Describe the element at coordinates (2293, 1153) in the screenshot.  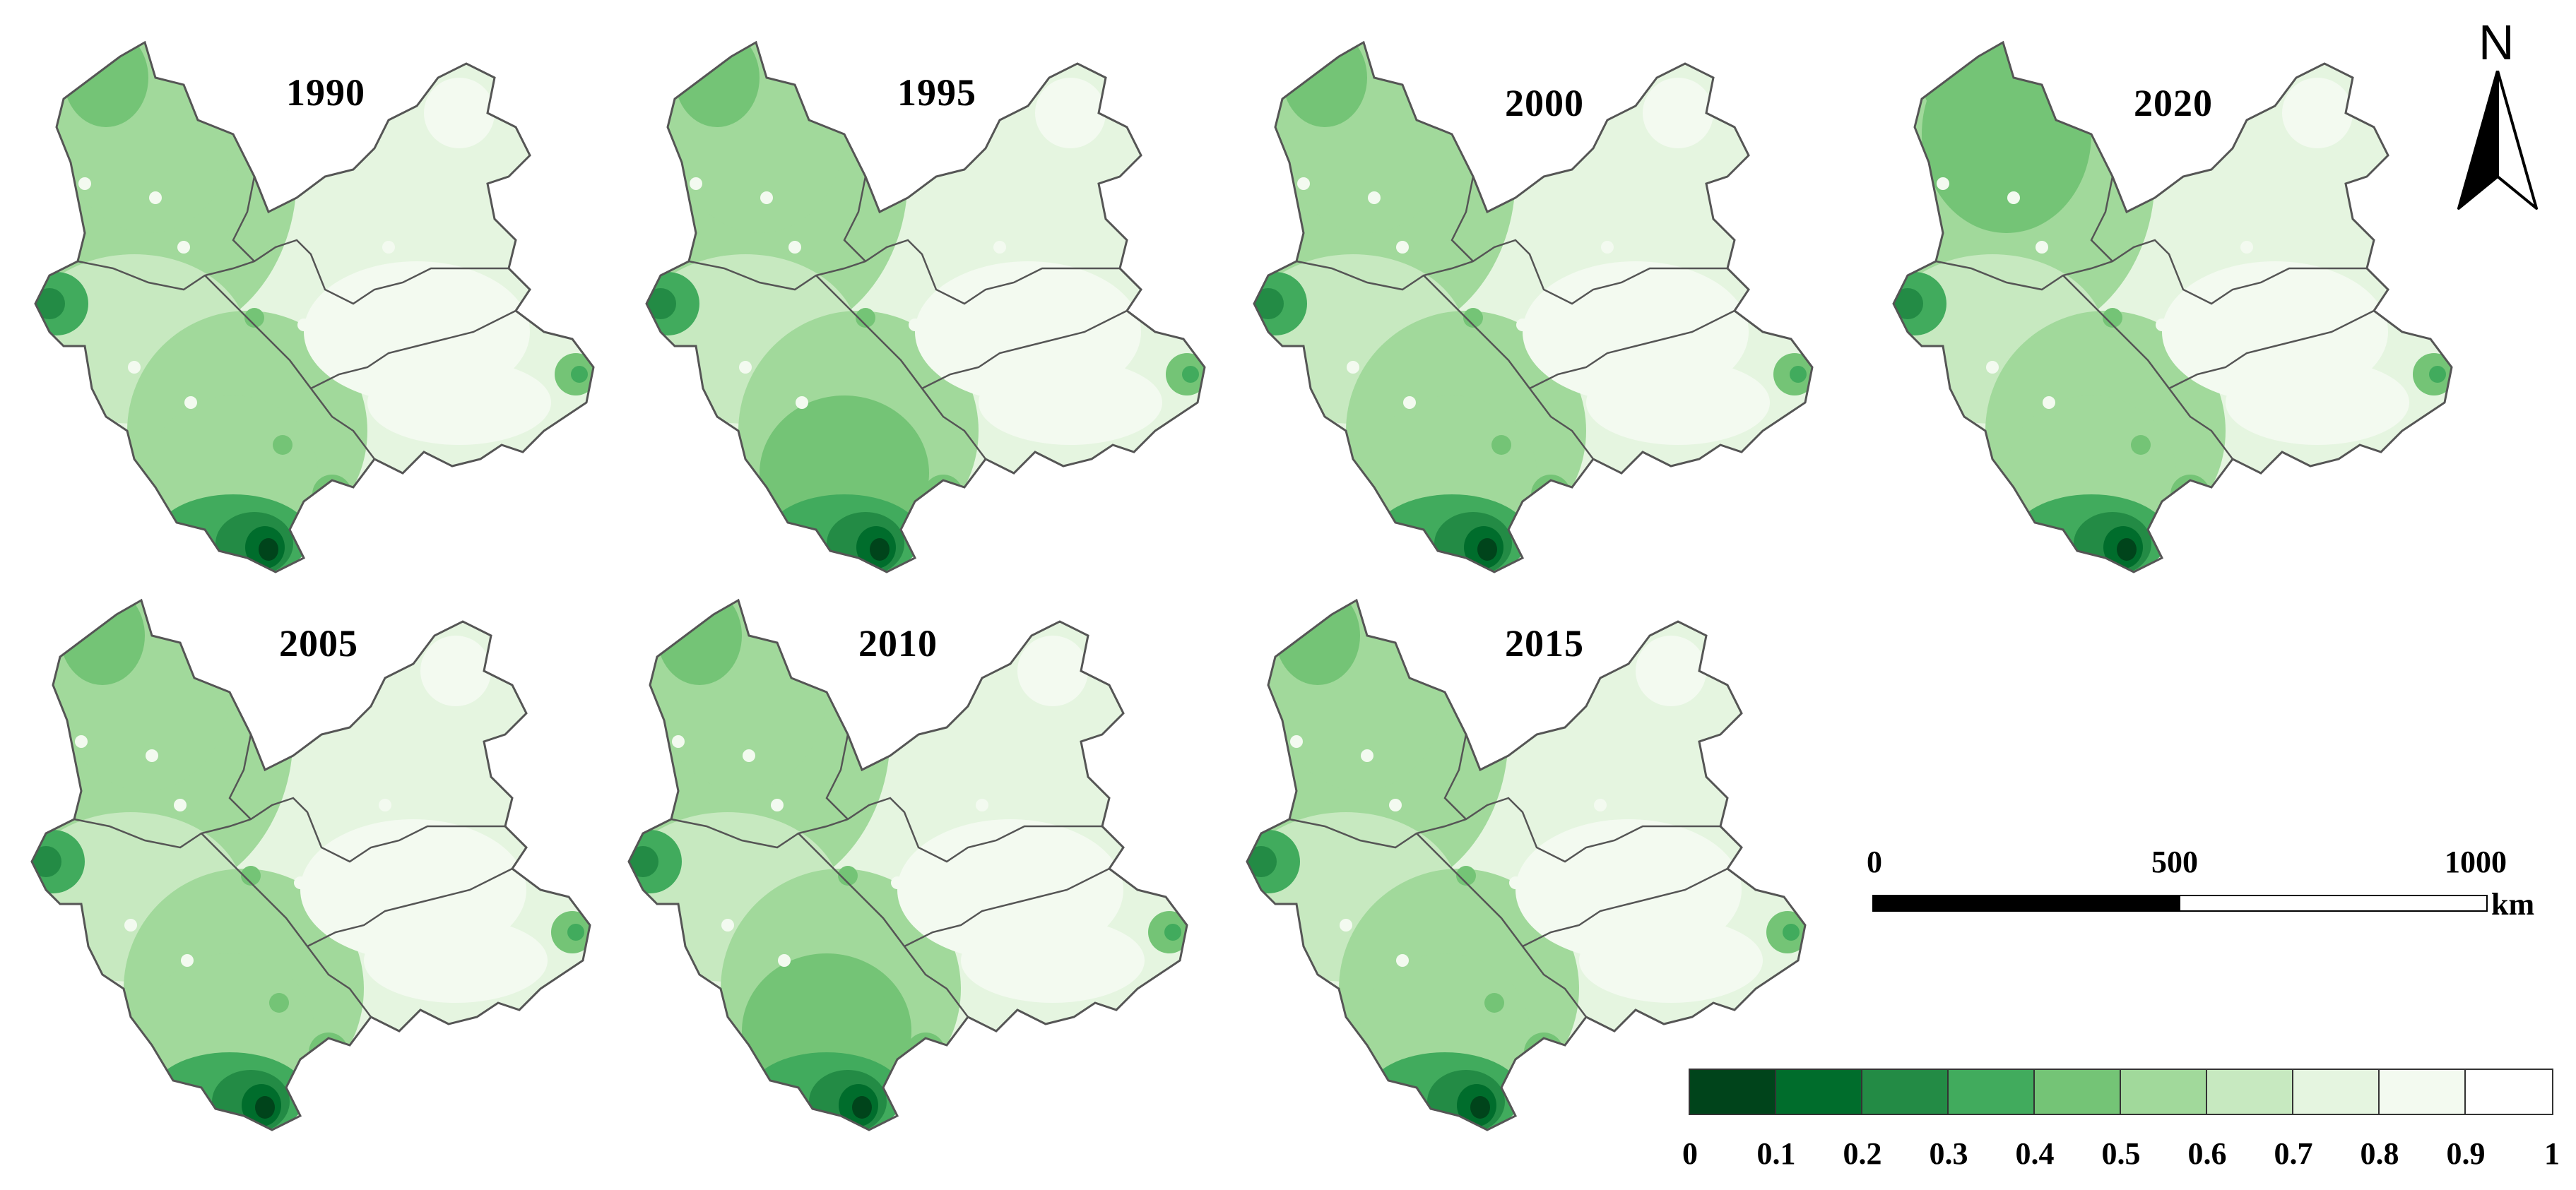
I see `legend-tick-label: 0.7` at that location.